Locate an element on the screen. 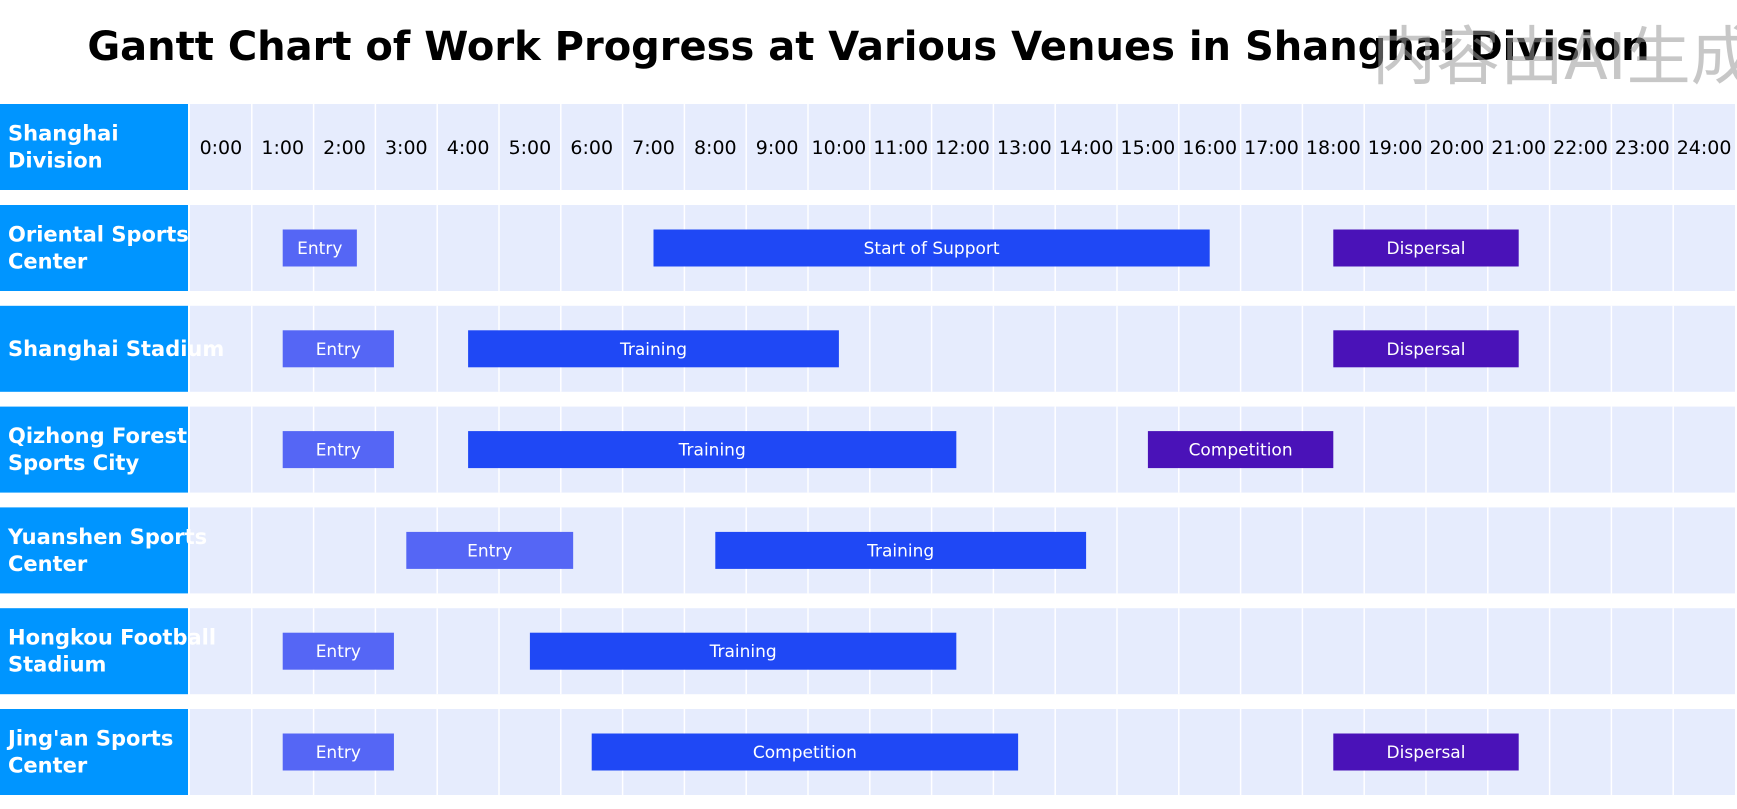 The width and height of the screenshot is (1737, 809). venue-label: Qizhong Forest Sports City is located at coordinates (97, 449).